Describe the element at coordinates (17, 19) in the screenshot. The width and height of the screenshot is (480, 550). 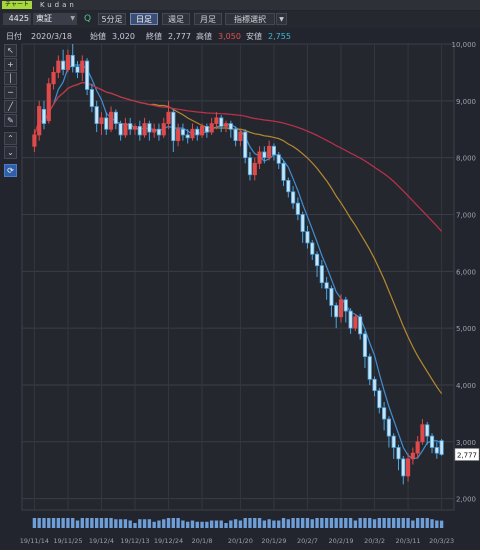
I see `stock-code-input: 4425` at that location.